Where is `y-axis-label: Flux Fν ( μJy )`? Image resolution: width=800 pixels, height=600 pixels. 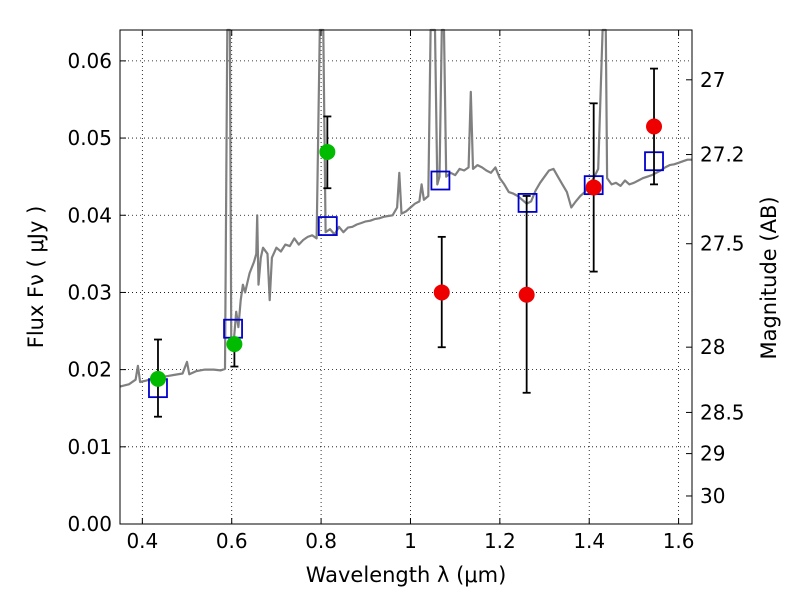
y-axis-label: Flux Fν ( μJy ) is located at coordinates (36, 277).